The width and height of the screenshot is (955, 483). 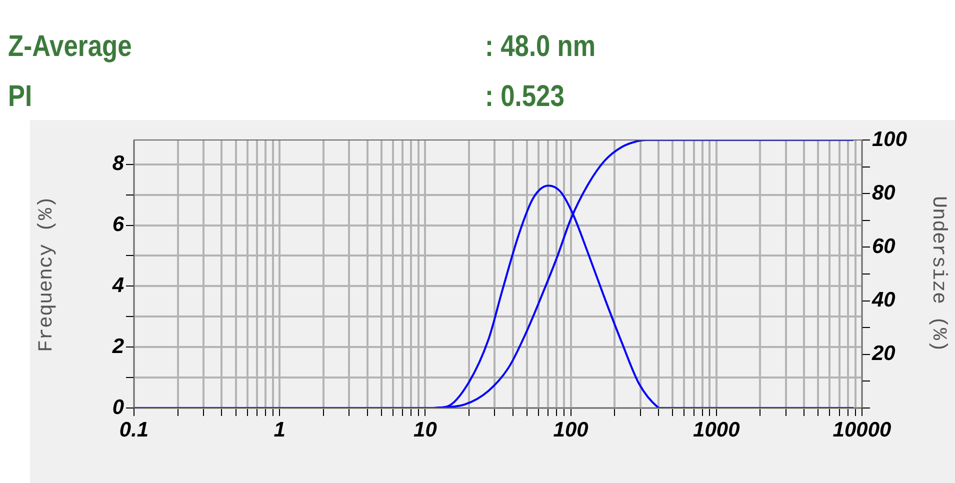 What do you see at coordinates (118, 407) in the screenshot?
I see `y-tick-label: 0` at bounding box center [118, 407].